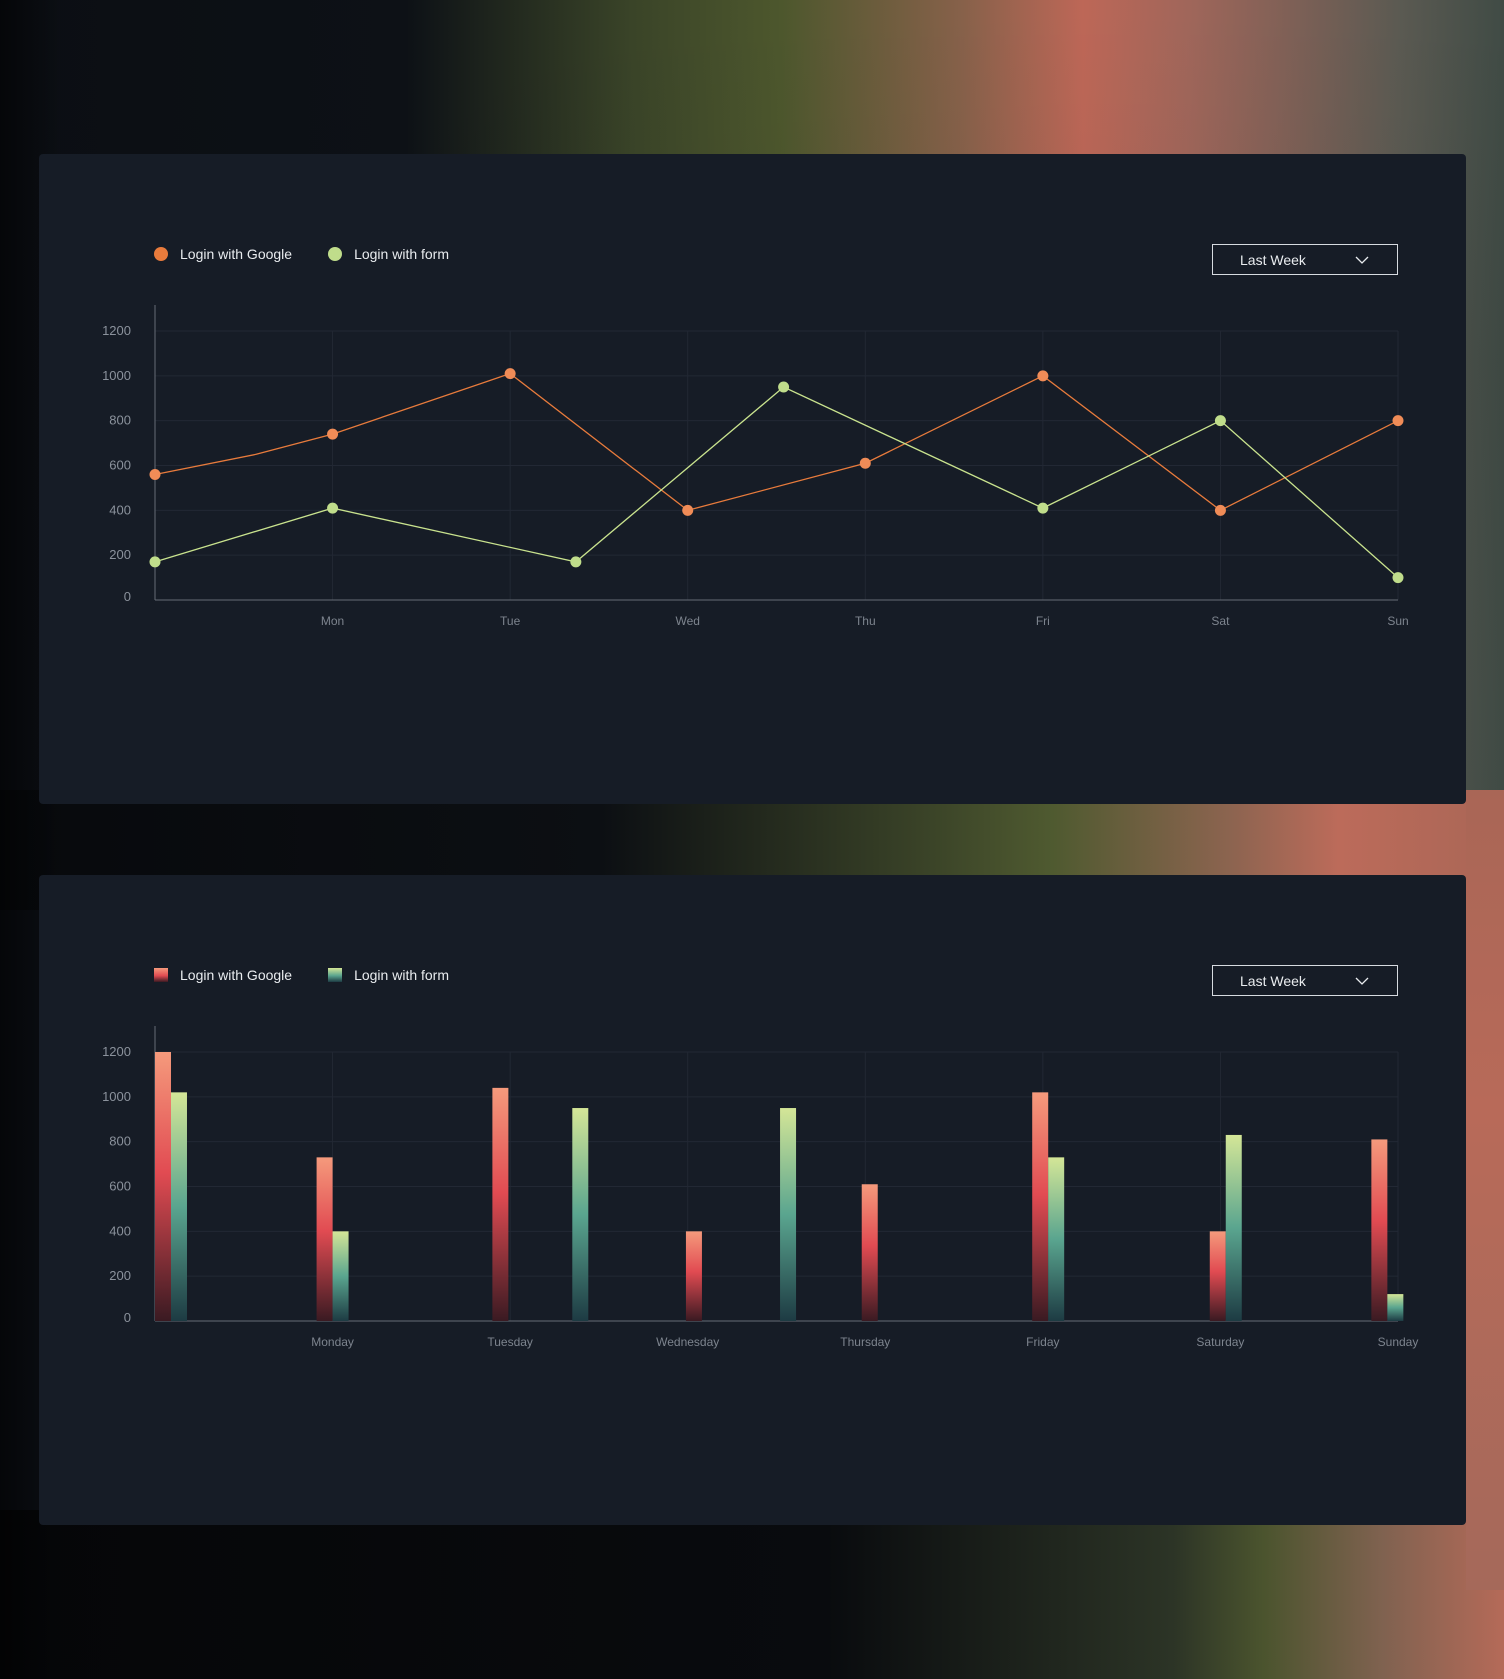 This screenshot has height=1679, width=1504. Describe the element at coordinates (1220, 1342) in the screenshot. I see `x-tick-label: Saturday` at that location.